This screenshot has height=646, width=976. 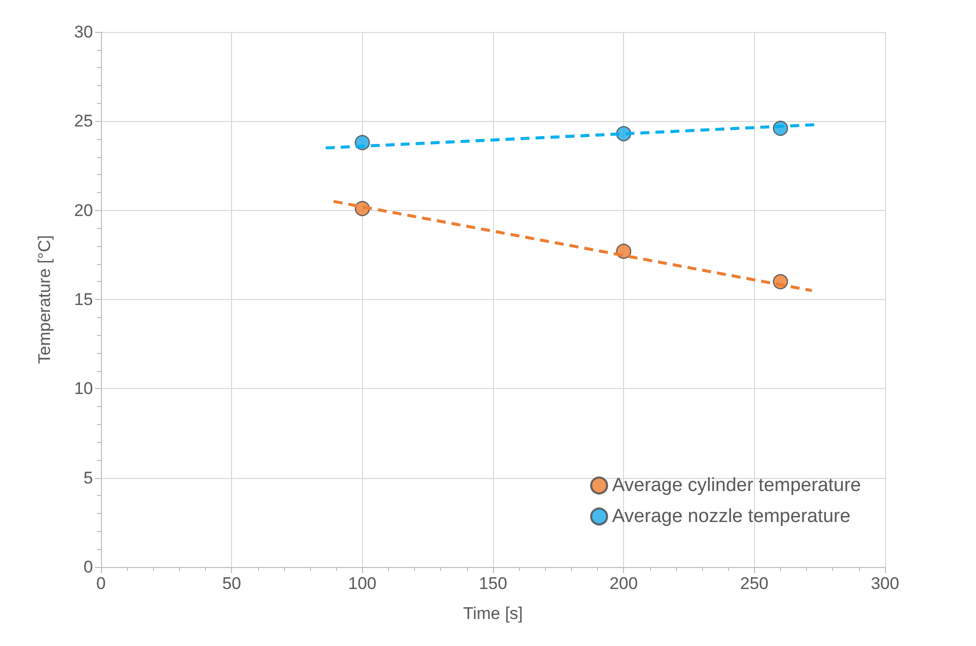 What do you see at coordinates (83, 388) in the screenshot?
I see `y-tick-label: 10` at bounding box center [83, 388].